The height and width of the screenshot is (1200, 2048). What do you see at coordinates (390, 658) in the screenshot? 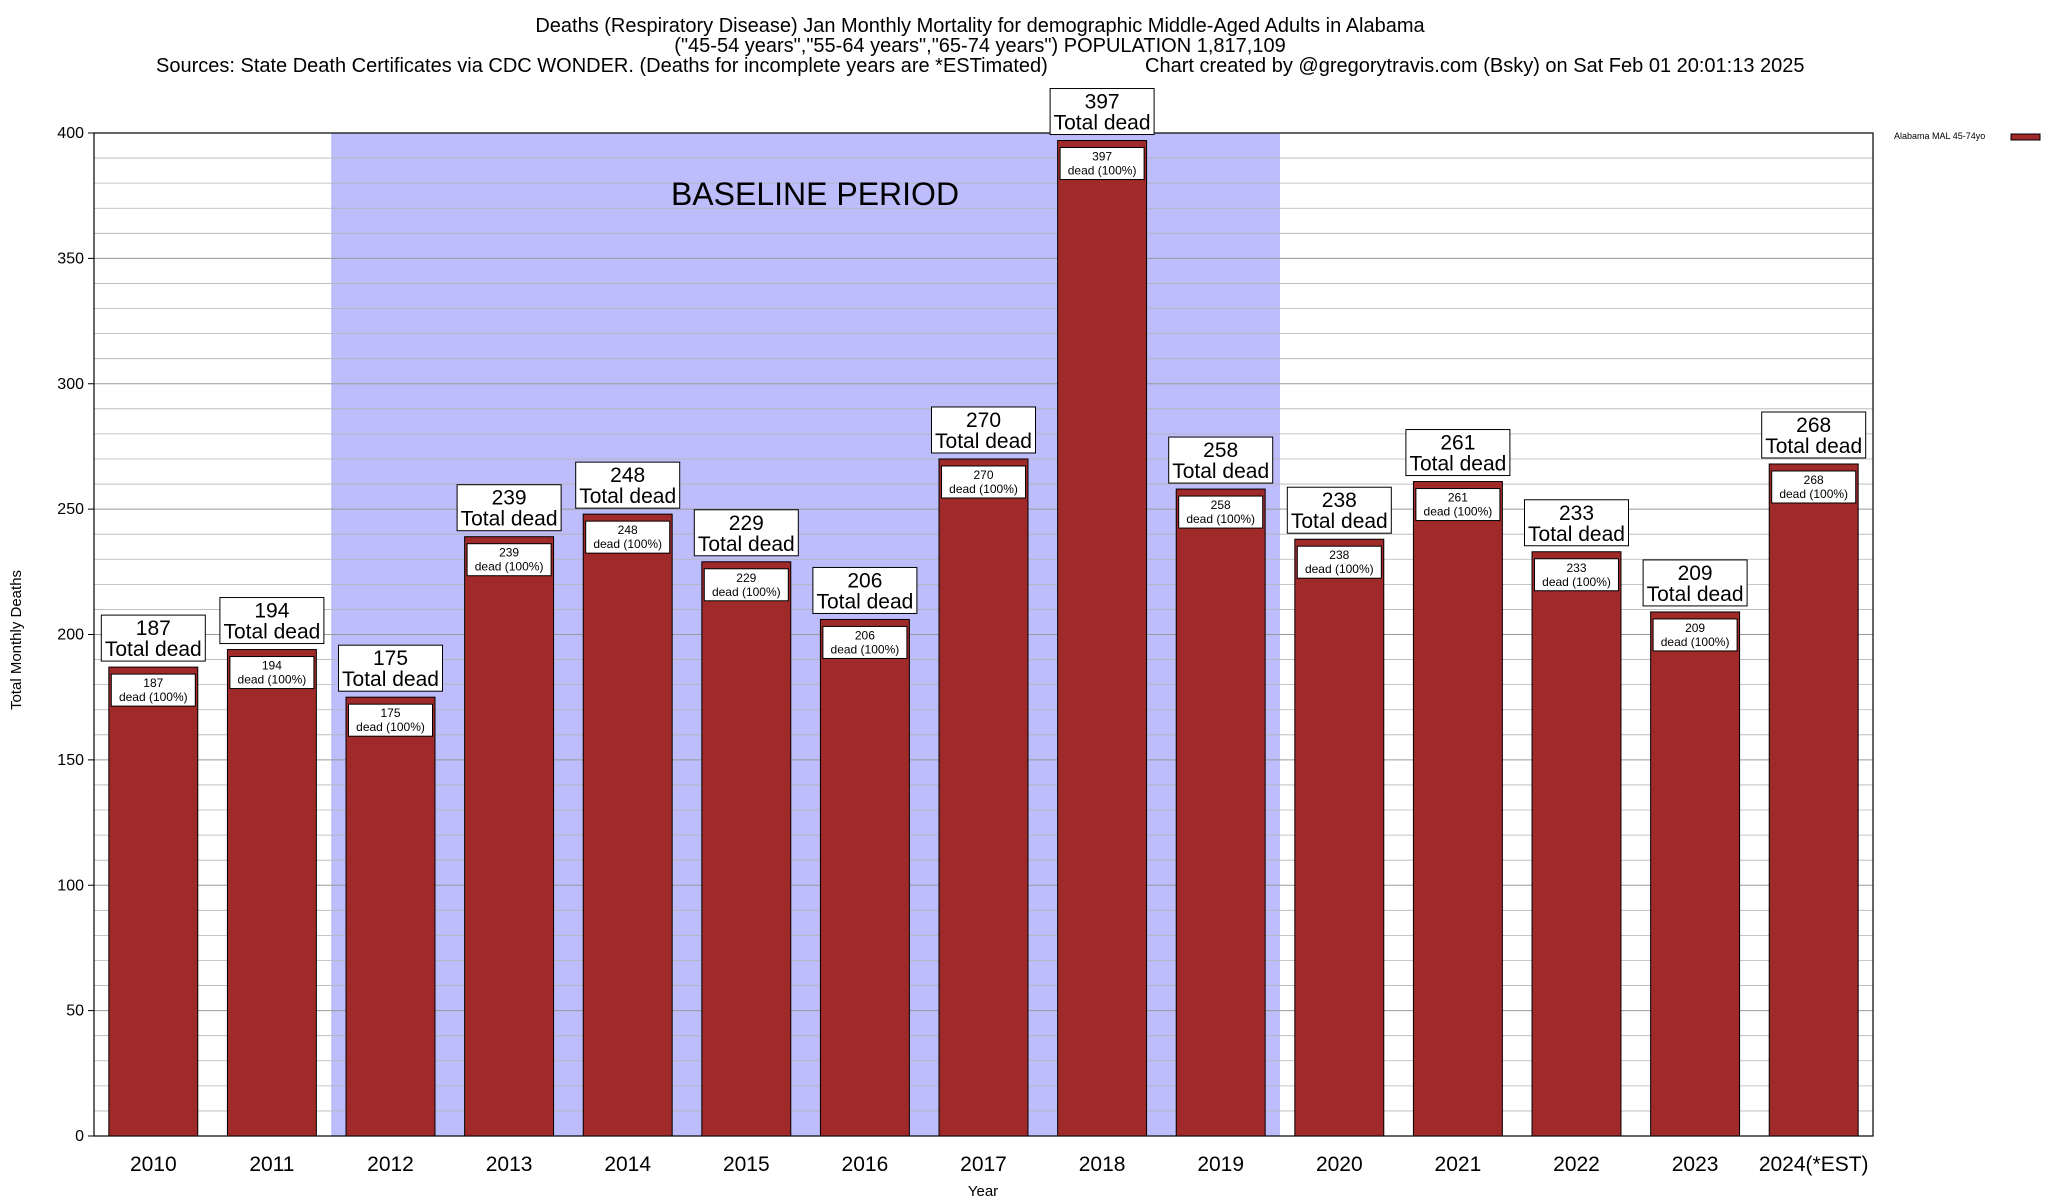
I see `bar-total-value: 175` at bounding box center [390, 658].